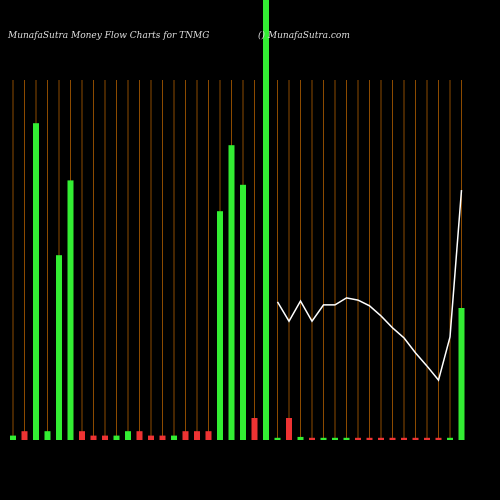  I want to click on chart-subtitle: () MunafaSutra.com, so click(304, 35).